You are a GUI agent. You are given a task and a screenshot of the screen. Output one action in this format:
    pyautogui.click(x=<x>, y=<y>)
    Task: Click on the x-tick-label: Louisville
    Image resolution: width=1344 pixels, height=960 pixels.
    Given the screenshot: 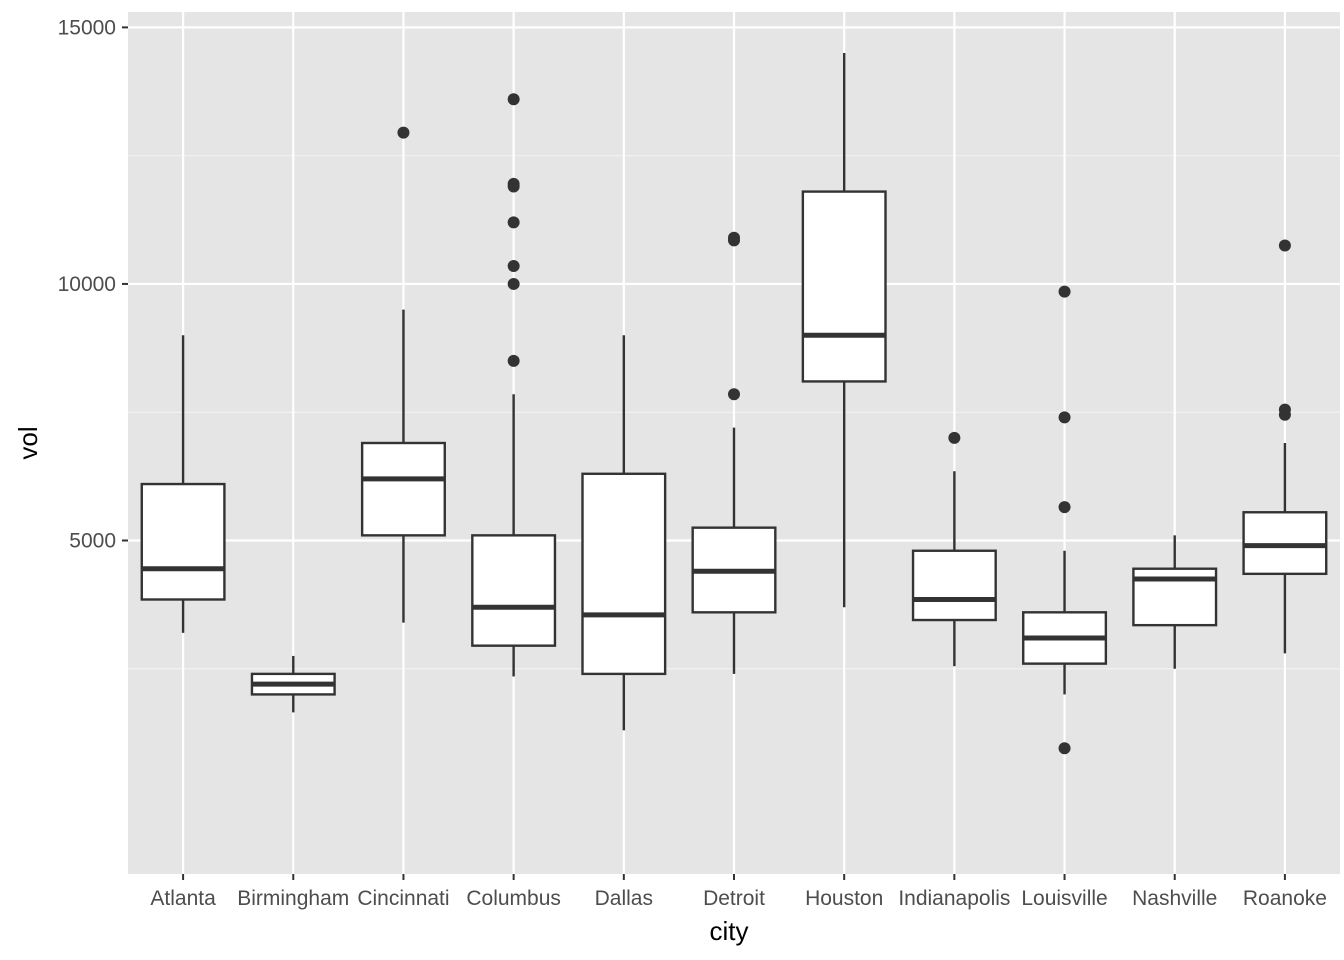 What is the action you would take?
    pyautogui.click(x=1064, y=898)
    